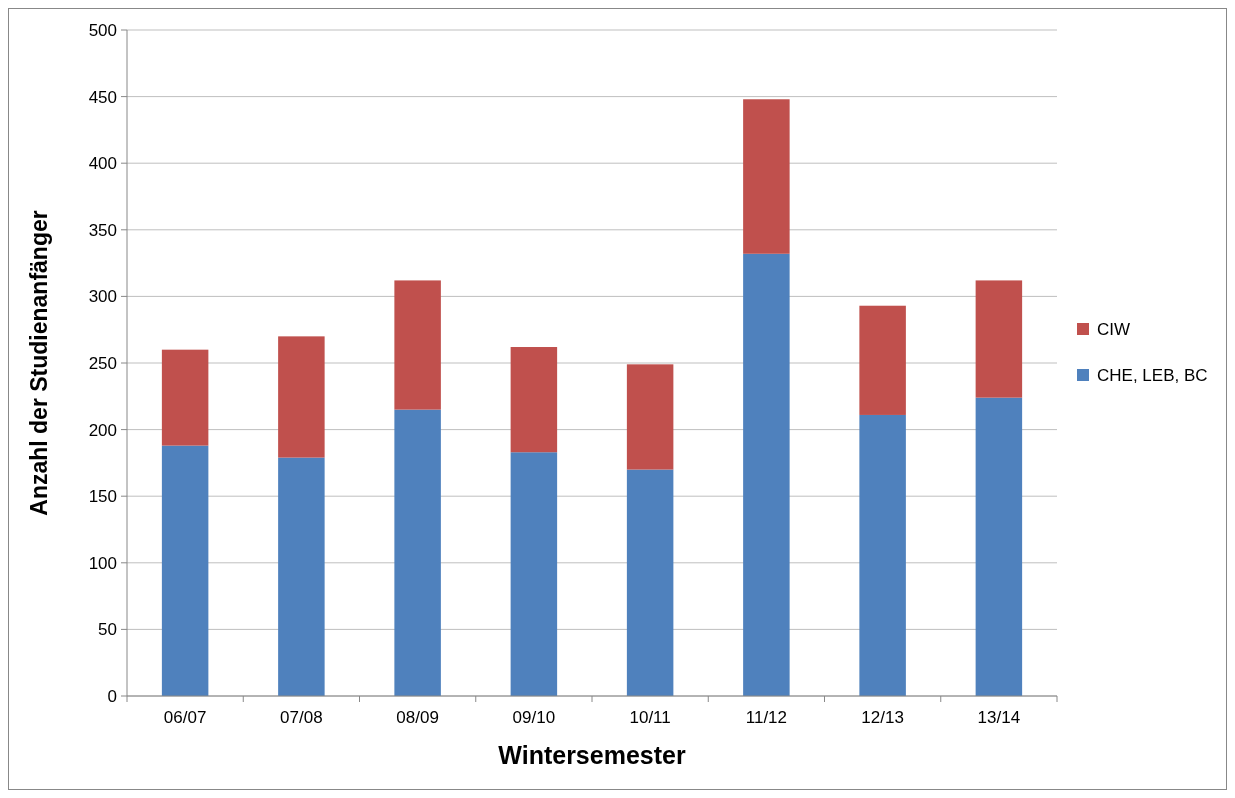  I want to click on y-tick-label: 400, so click(102, 164).